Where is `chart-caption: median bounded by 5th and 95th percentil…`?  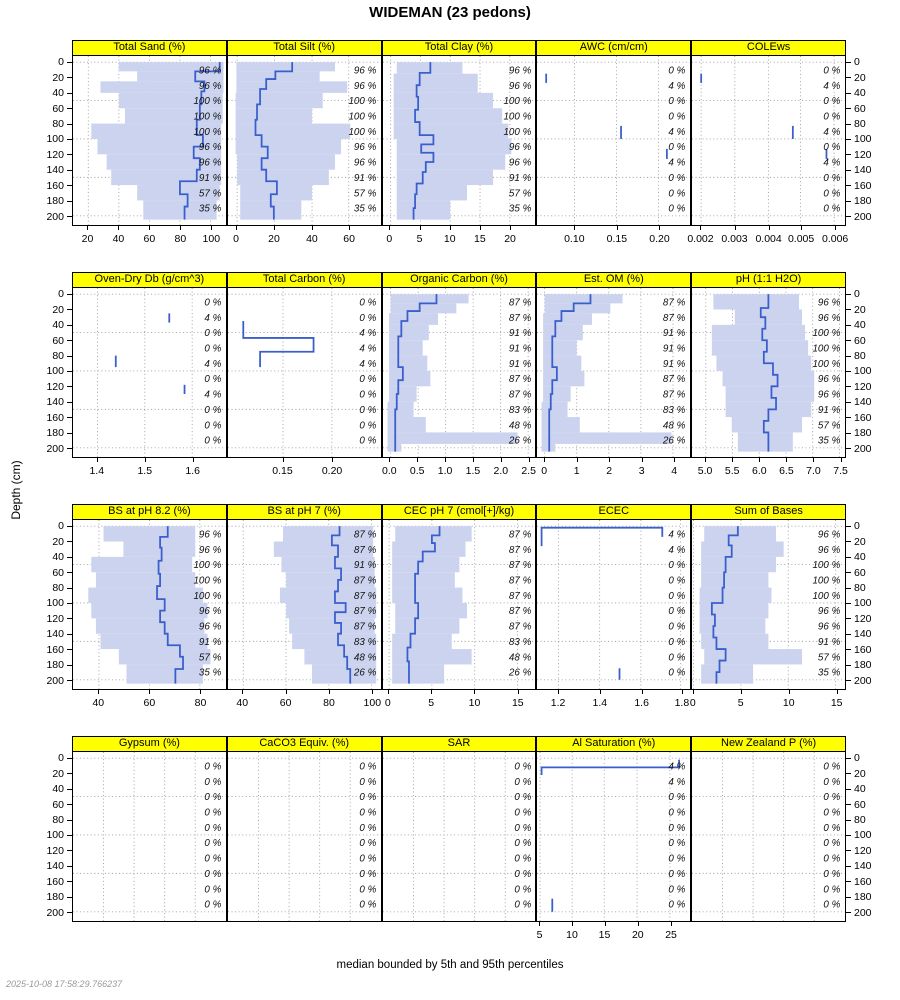
chart-caption: median bounded by 5th and 95th percentil… is located at coordinates (450, 965).